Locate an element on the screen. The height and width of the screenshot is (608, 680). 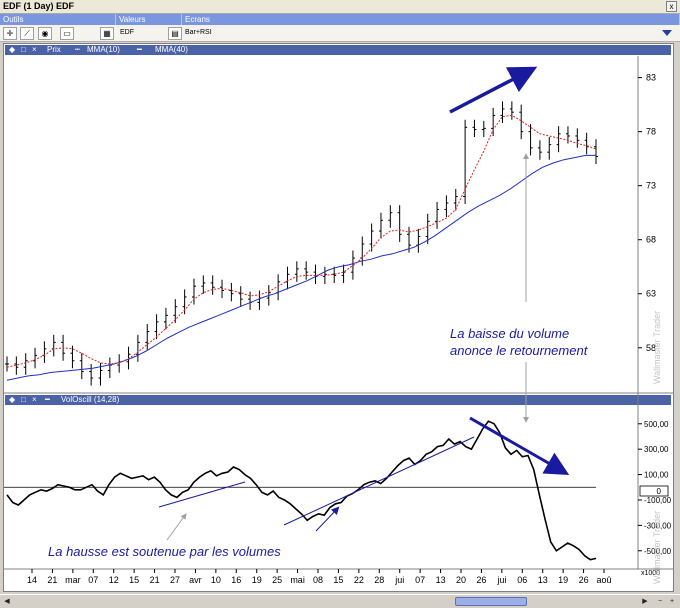
layout-field: Bar+RSI is located at coordinates (198, 32).